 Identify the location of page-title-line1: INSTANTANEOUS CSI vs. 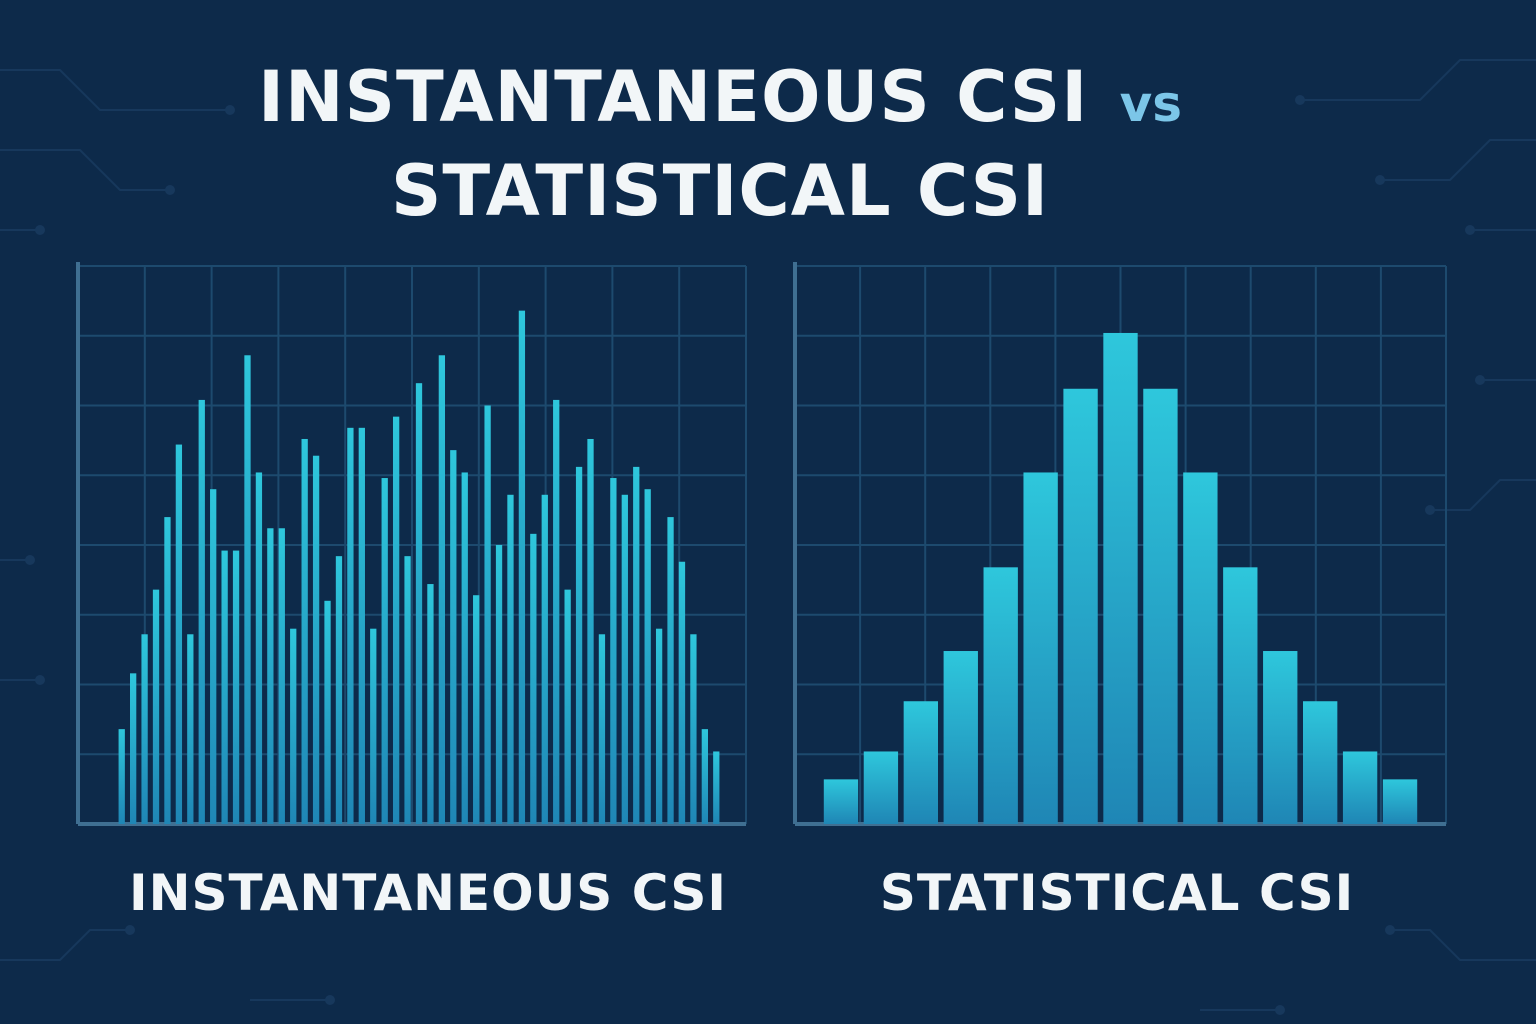
(719, 97).